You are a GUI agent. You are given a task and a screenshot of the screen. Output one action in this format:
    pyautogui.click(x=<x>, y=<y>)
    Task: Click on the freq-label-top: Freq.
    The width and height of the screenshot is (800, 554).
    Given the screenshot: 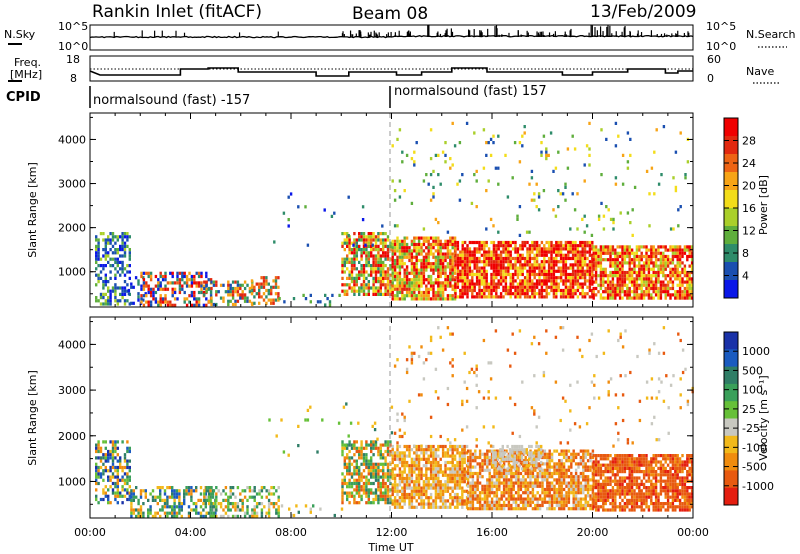 What is the action you would take?
    pyautogui.click(x=27, y=62)
    